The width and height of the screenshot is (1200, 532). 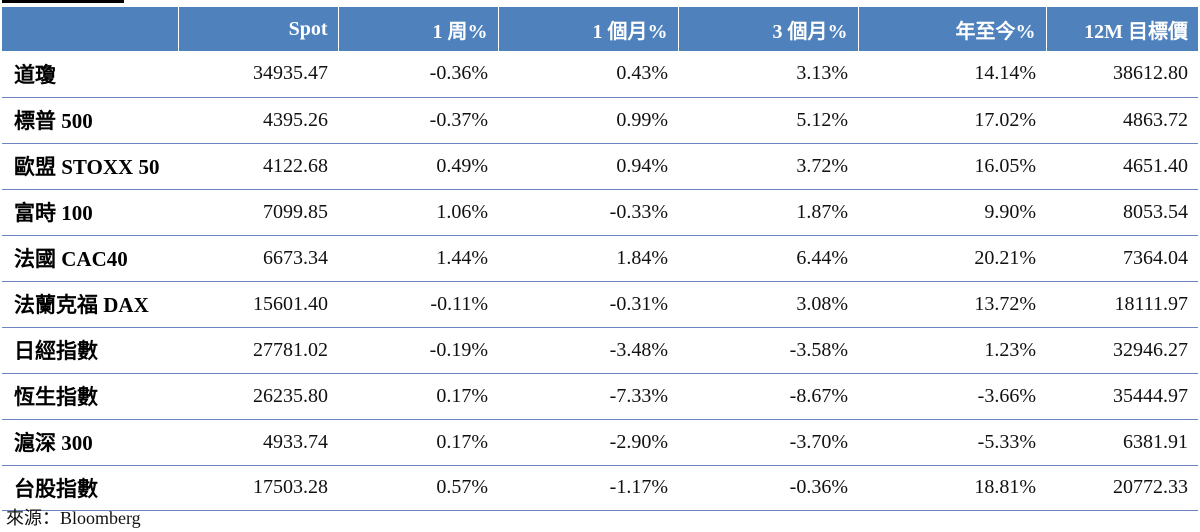 What do you see at coordinates (768, 258) in the screenshot?
I see `cell-3-month: 6.44%` at bounding box center [768, 258].